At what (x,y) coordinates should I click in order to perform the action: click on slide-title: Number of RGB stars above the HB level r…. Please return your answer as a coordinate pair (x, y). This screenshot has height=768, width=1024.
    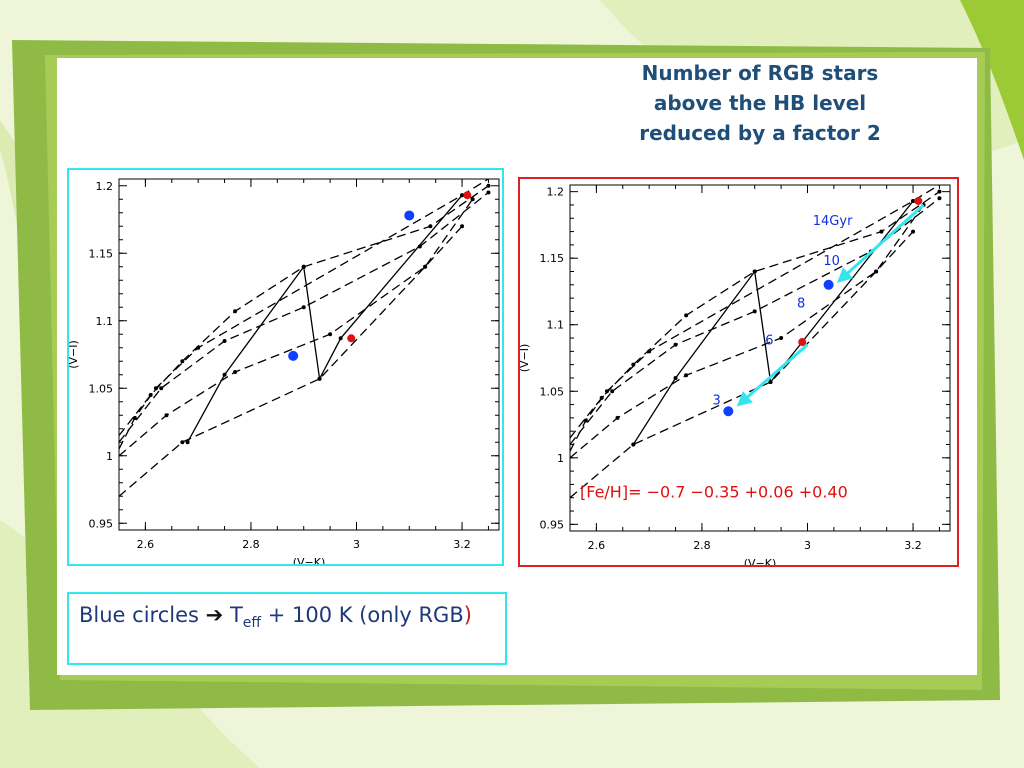
    Looking at the image, I should click on (760, 103).